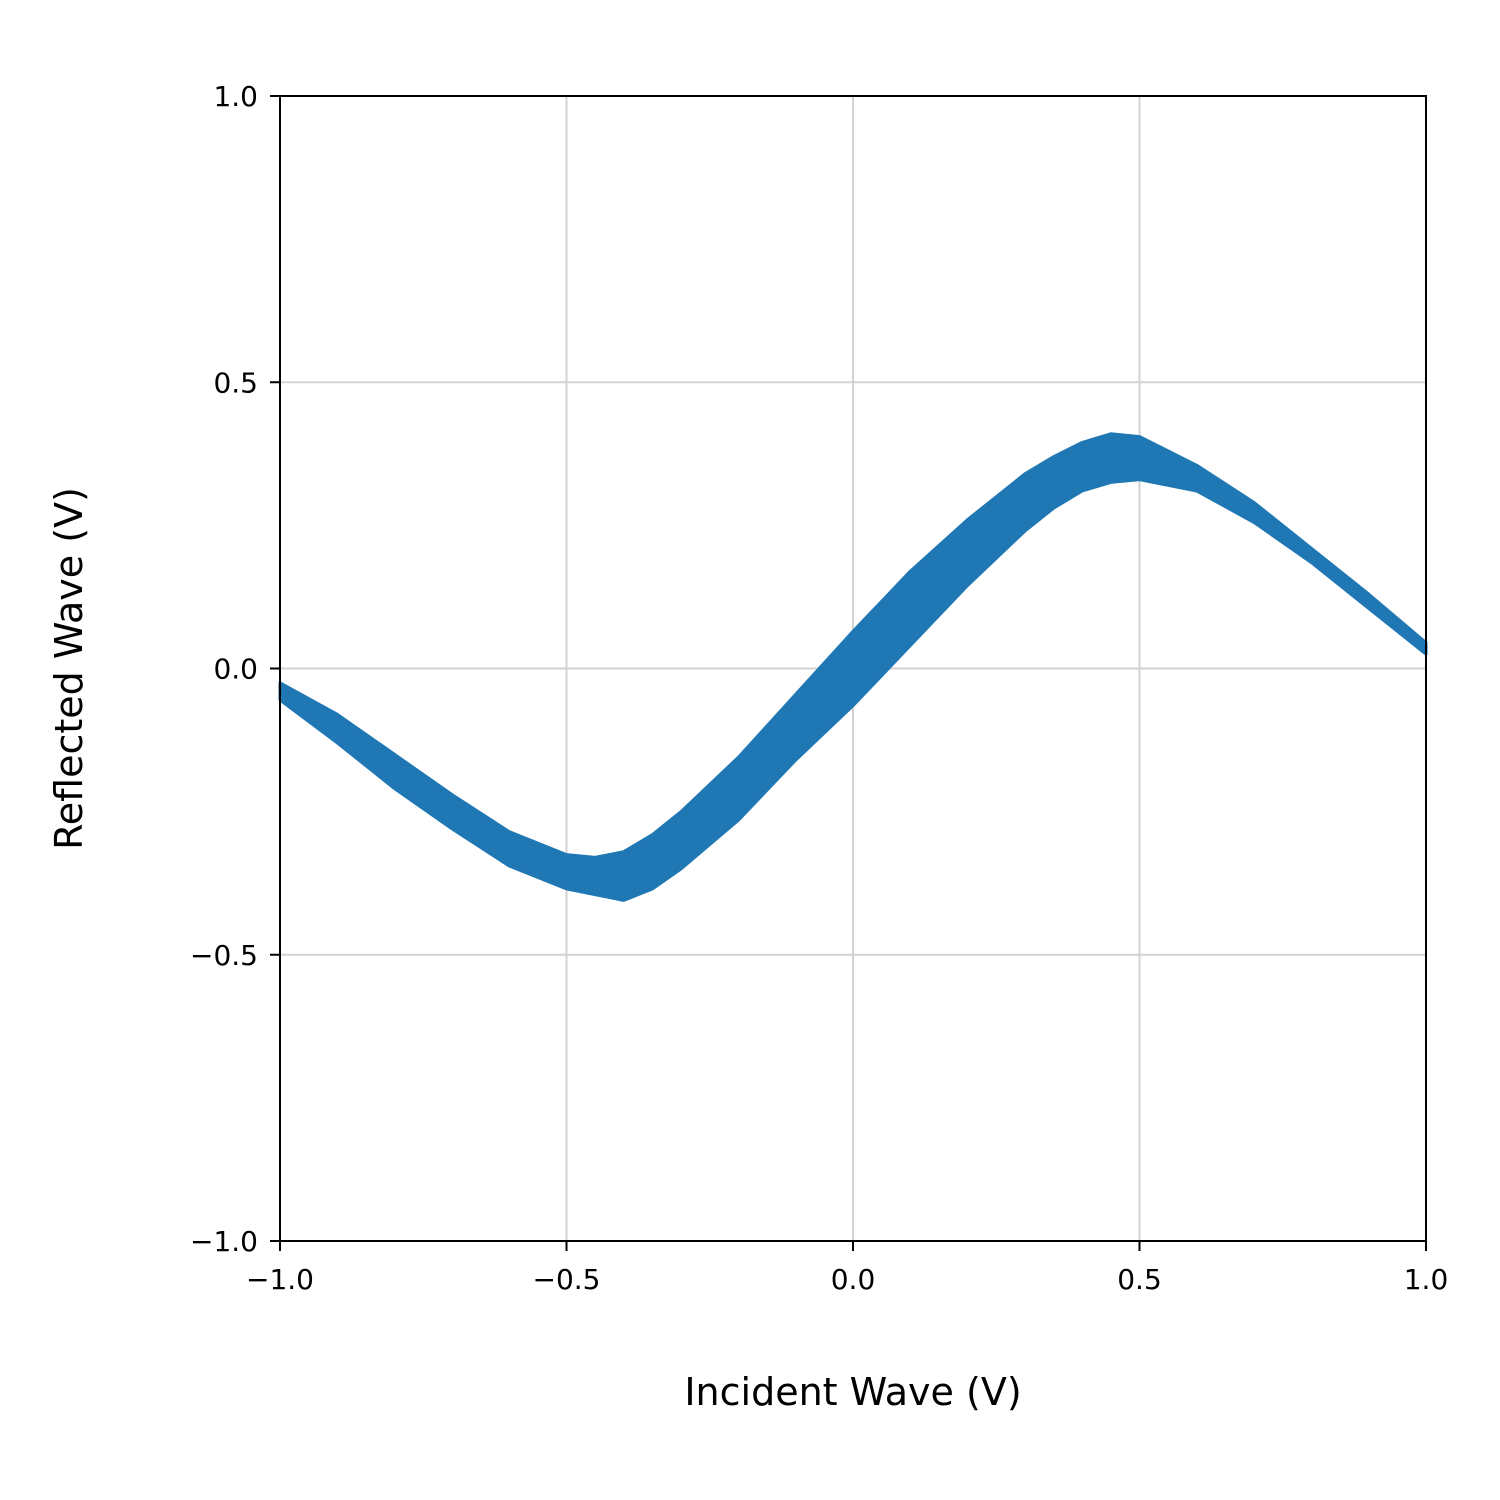 The width and height of the screenshot is (1500, 1500). What do you see at coordinates (69, 668) in the screenshot?
I see `y-axis-label: Reflected Wave (V)` at bounding box center [69, 668].